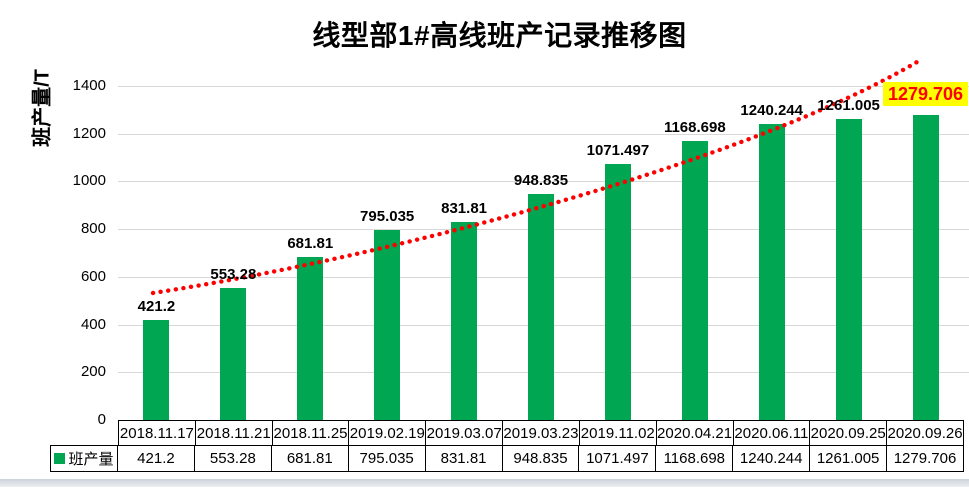 This screenshot has height=488, width=969. I want to click on y-tick-label: 1200, so click(89, 133).